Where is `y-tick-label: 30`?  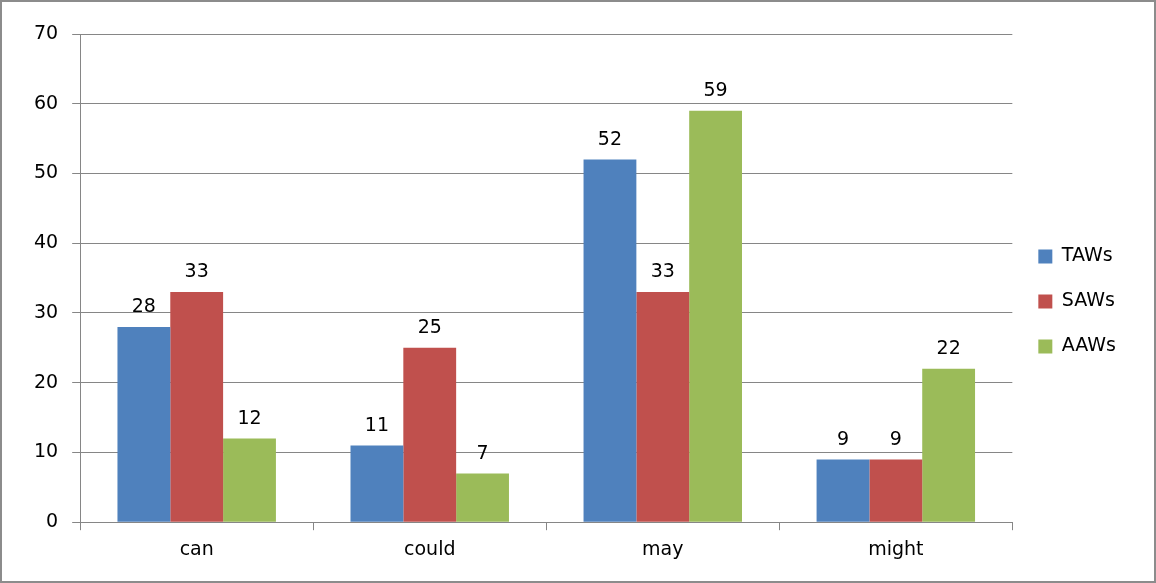 y-tick-label: 30 is located at coordinates (46, 310).